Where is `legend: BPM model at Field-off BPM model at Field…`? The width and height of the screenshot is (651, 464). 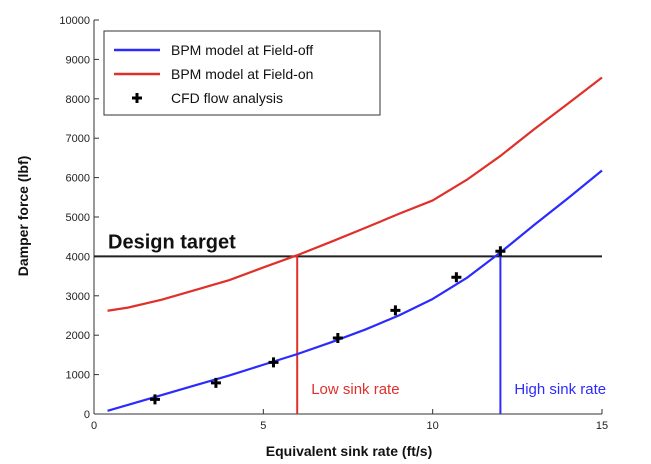 legend: BPM model at Field-off BPM model at Field… is located at coordinates (242, 73).